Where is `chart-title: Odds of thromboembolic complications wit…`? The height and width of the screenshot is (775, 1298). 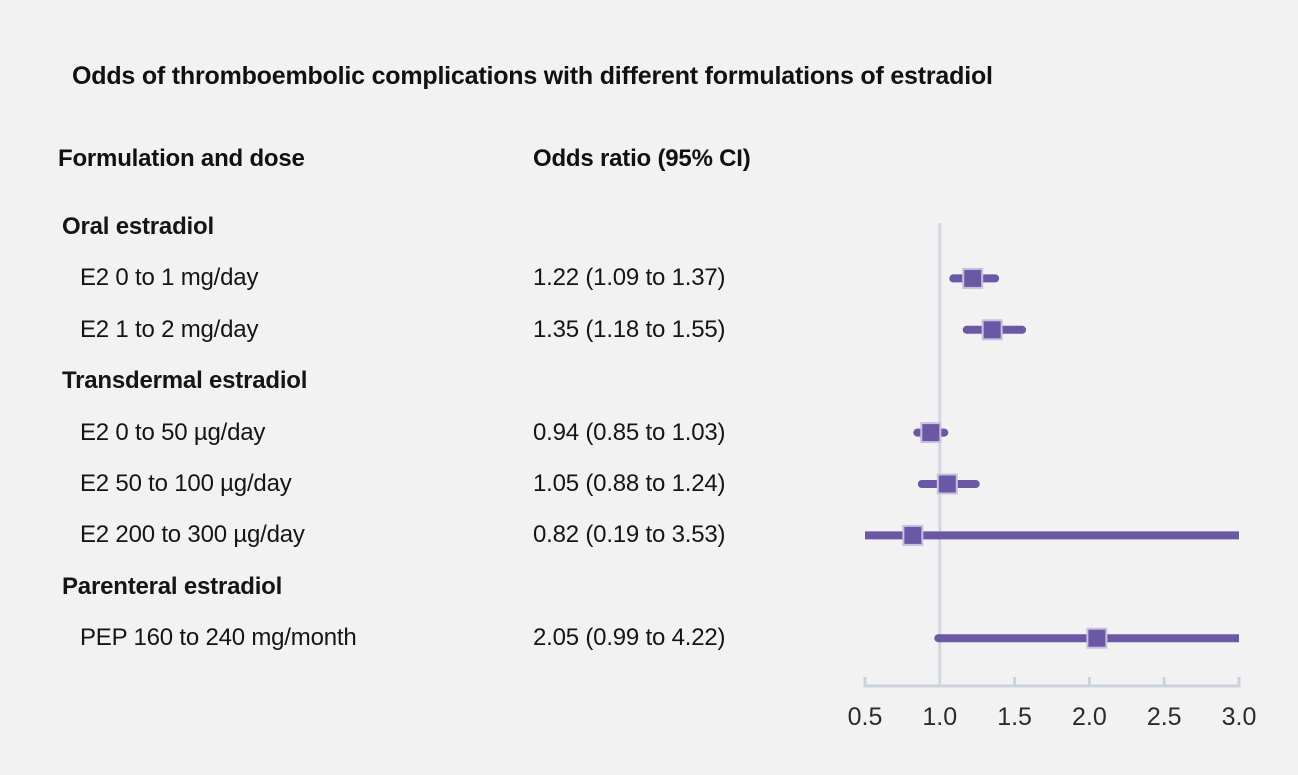 chart-title: Odds of thromboembolic complications wit… is located at coordinates (532, 76).